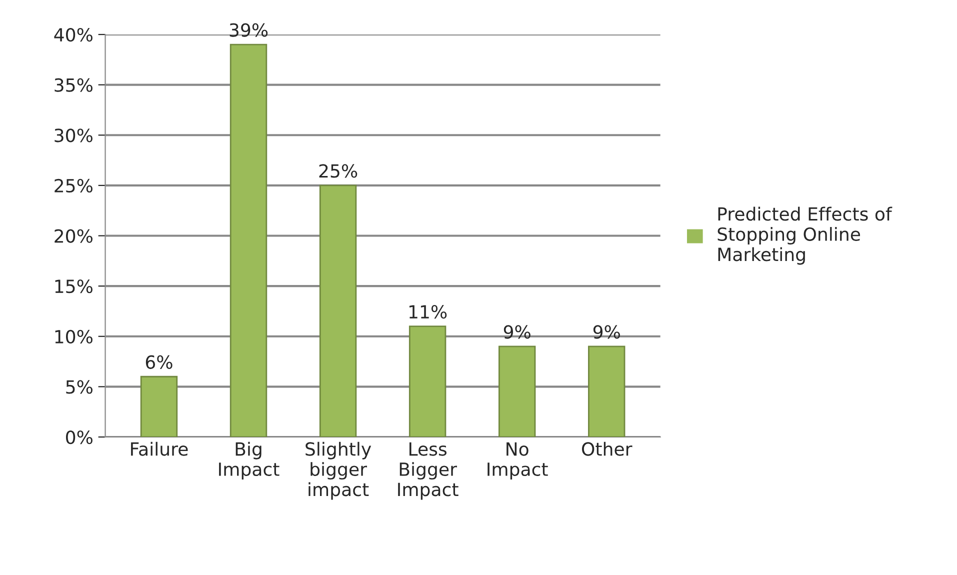 This screenshot has height=575, width=957. Describe the element at coordinates (73, 287) in the screenshot. I see `y-tick-label: 15%` at that location.